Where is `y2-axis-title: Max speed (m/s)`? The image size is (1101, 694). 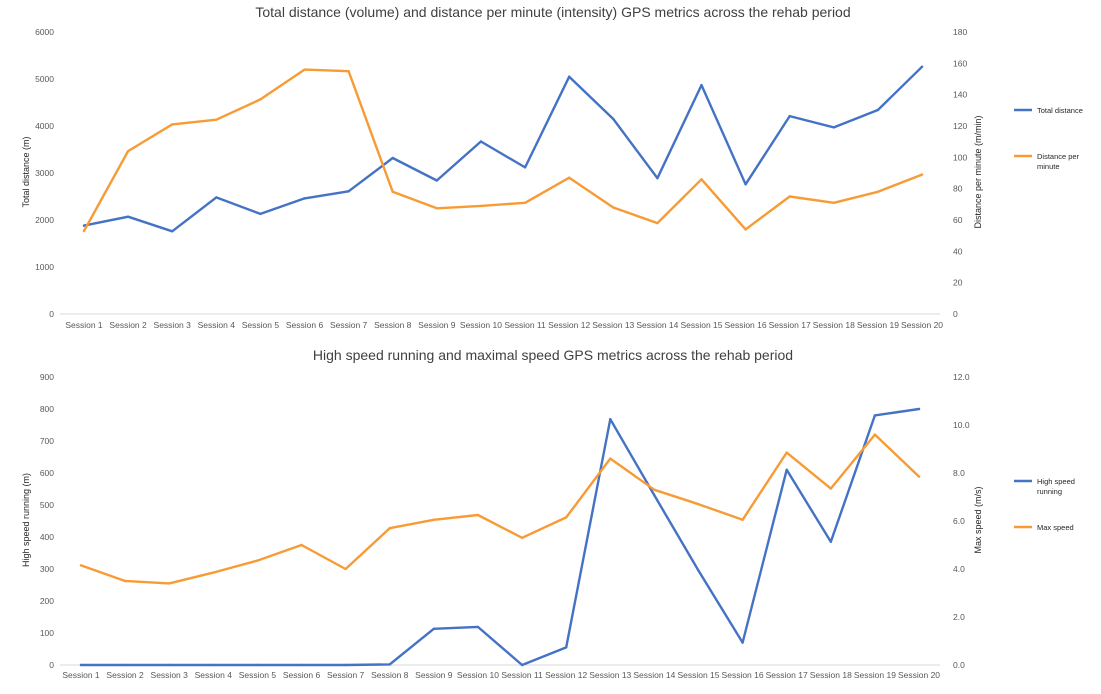 y2-axis-title: Max speed (m/s) is located at coordinates (978, 519).